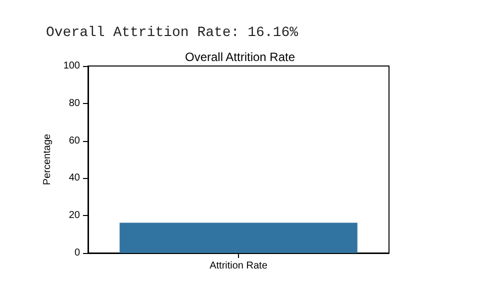  Describe the element at coordinates (239, 266) in the screenshot. I see `x-tick-label: Attrition Rate` at that location.